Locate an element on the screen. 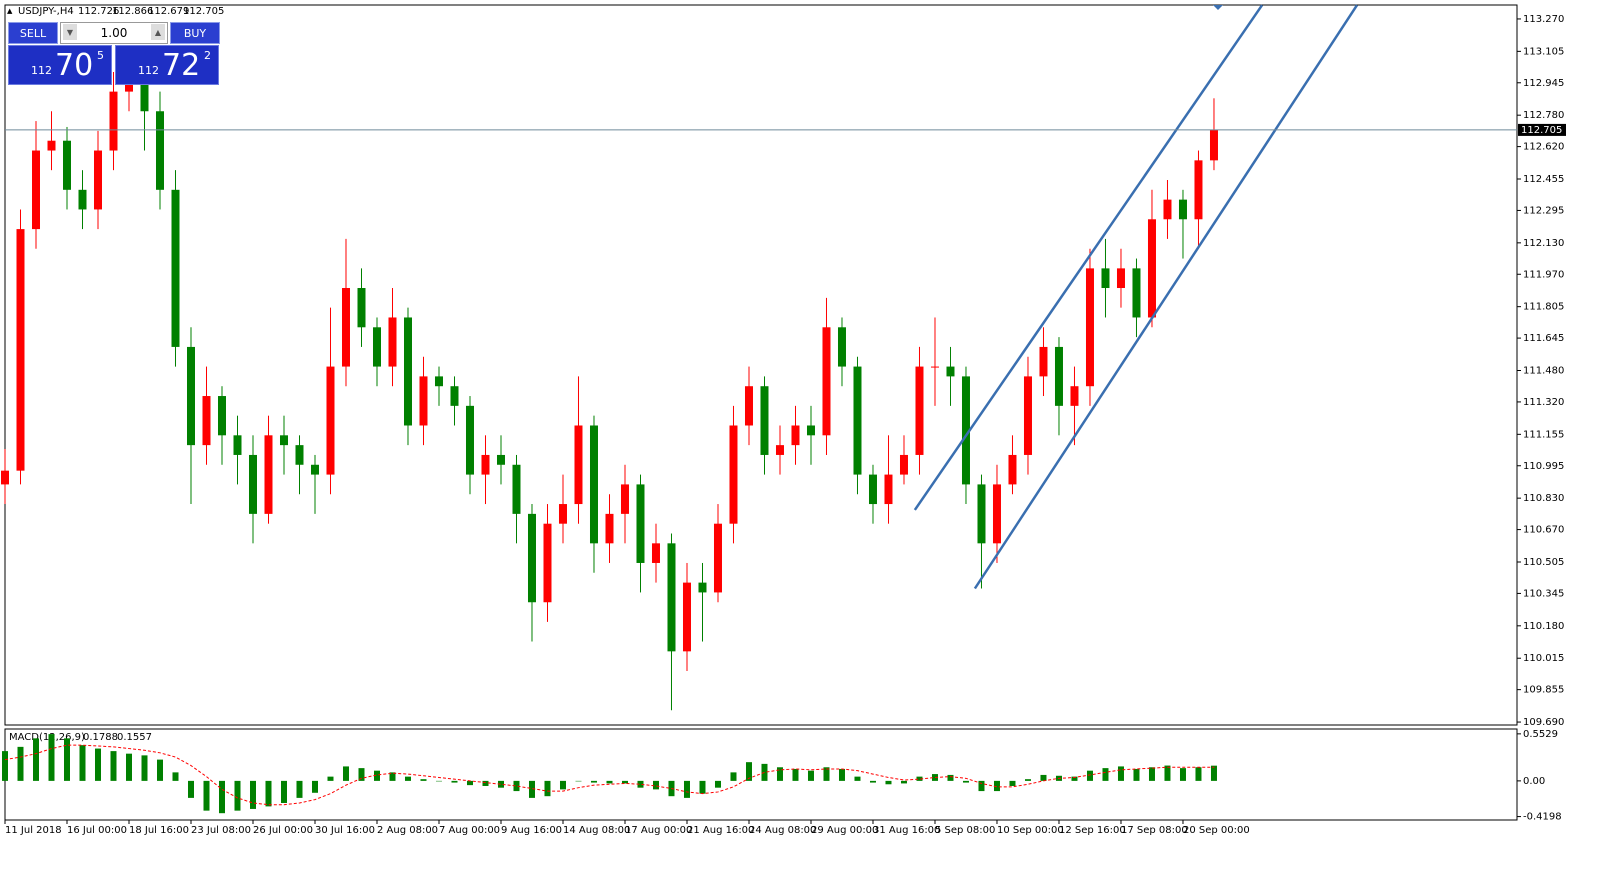  lot-up: ▲ is located at coordinates (158, 32).